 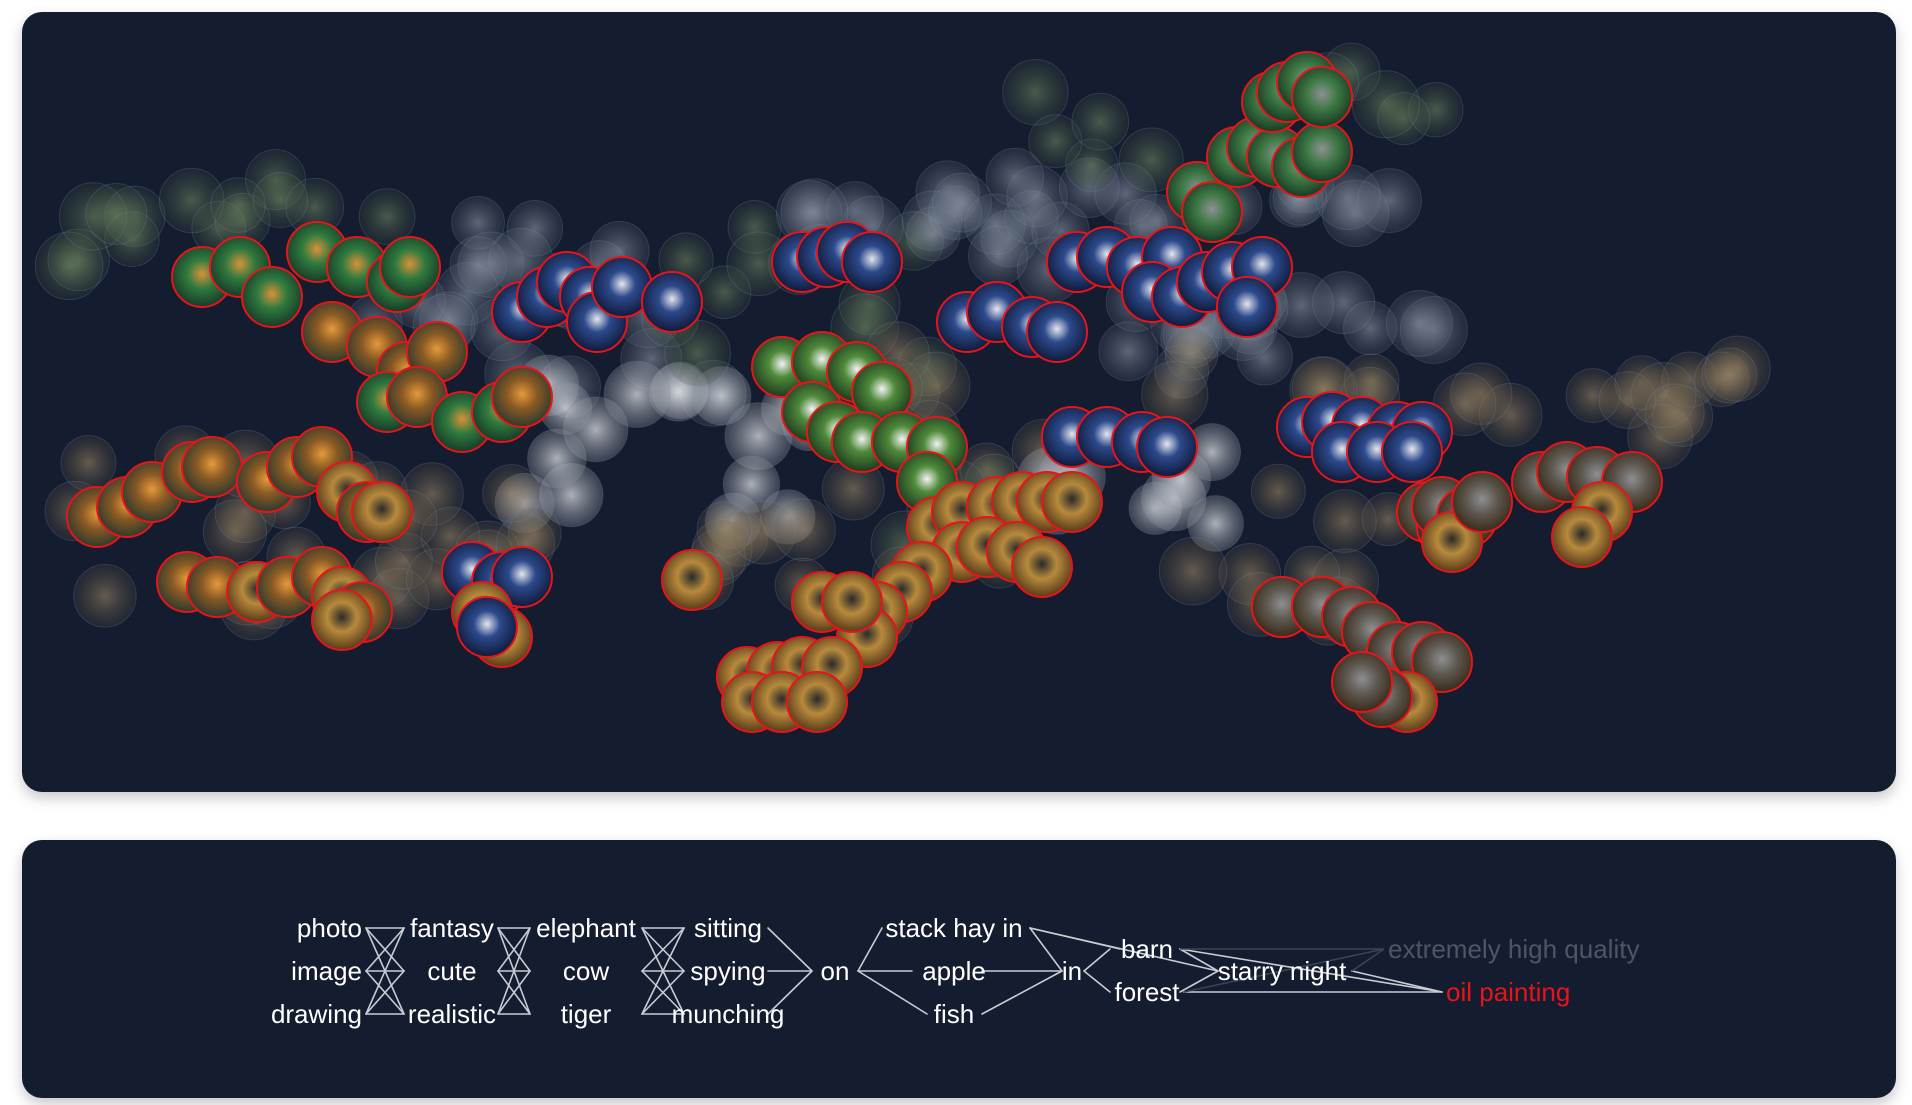 What do you see at coordinates (1513, 949) in the screenshot?
I see `word-extremely-high-quality: extremely high quality` at bounding box center [1513, 949].